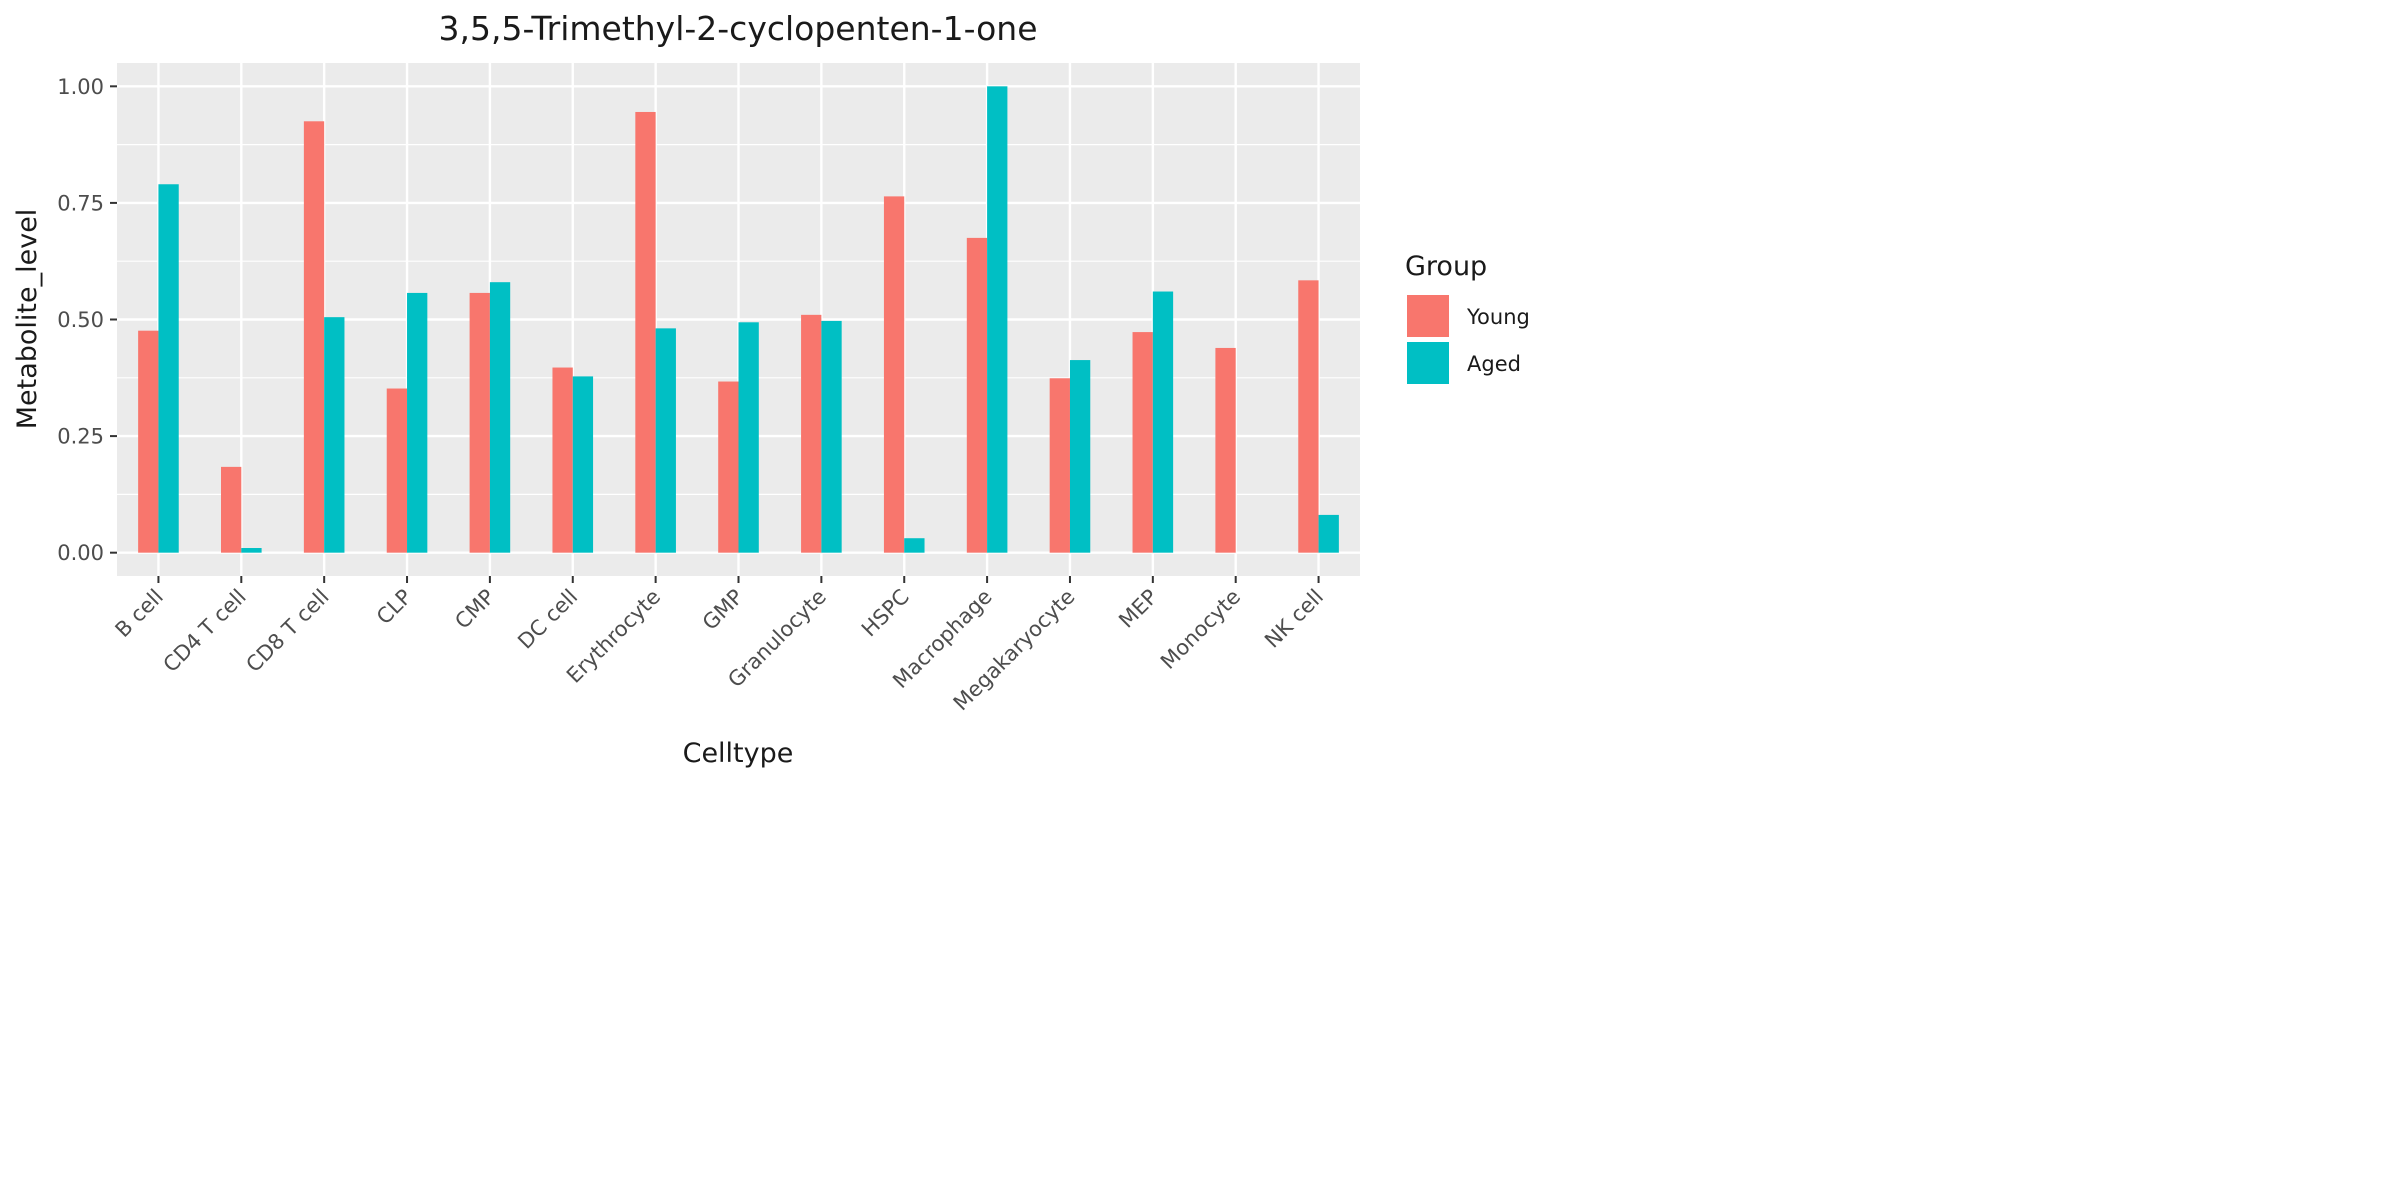 The width and height of the screenshot is (2400, 1200). Describe the element at coordinates (80, 437) in the screenshot. I see `y-tick-label: 0.25` at that location.